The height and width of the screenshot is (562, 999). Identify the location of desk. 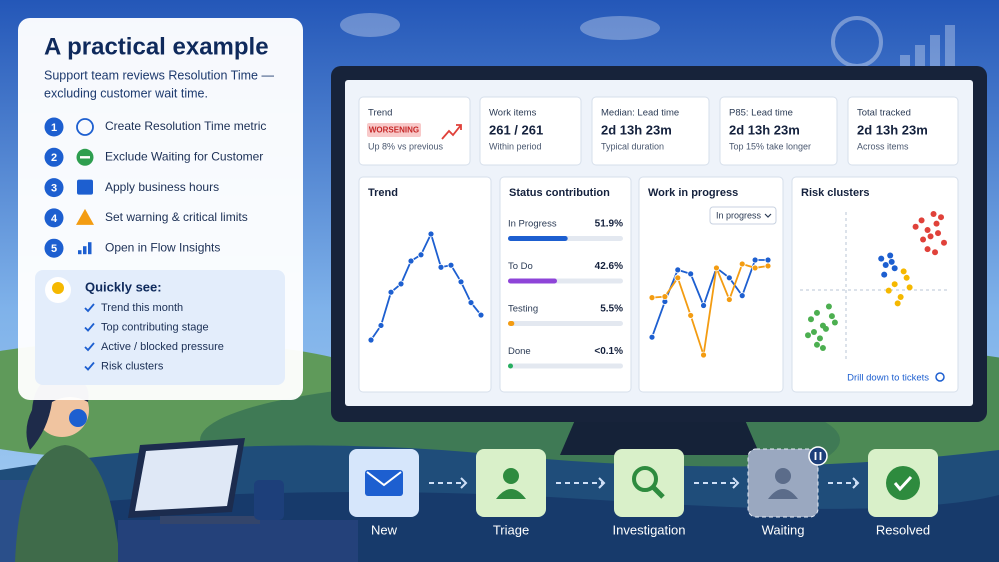
(238, 541).